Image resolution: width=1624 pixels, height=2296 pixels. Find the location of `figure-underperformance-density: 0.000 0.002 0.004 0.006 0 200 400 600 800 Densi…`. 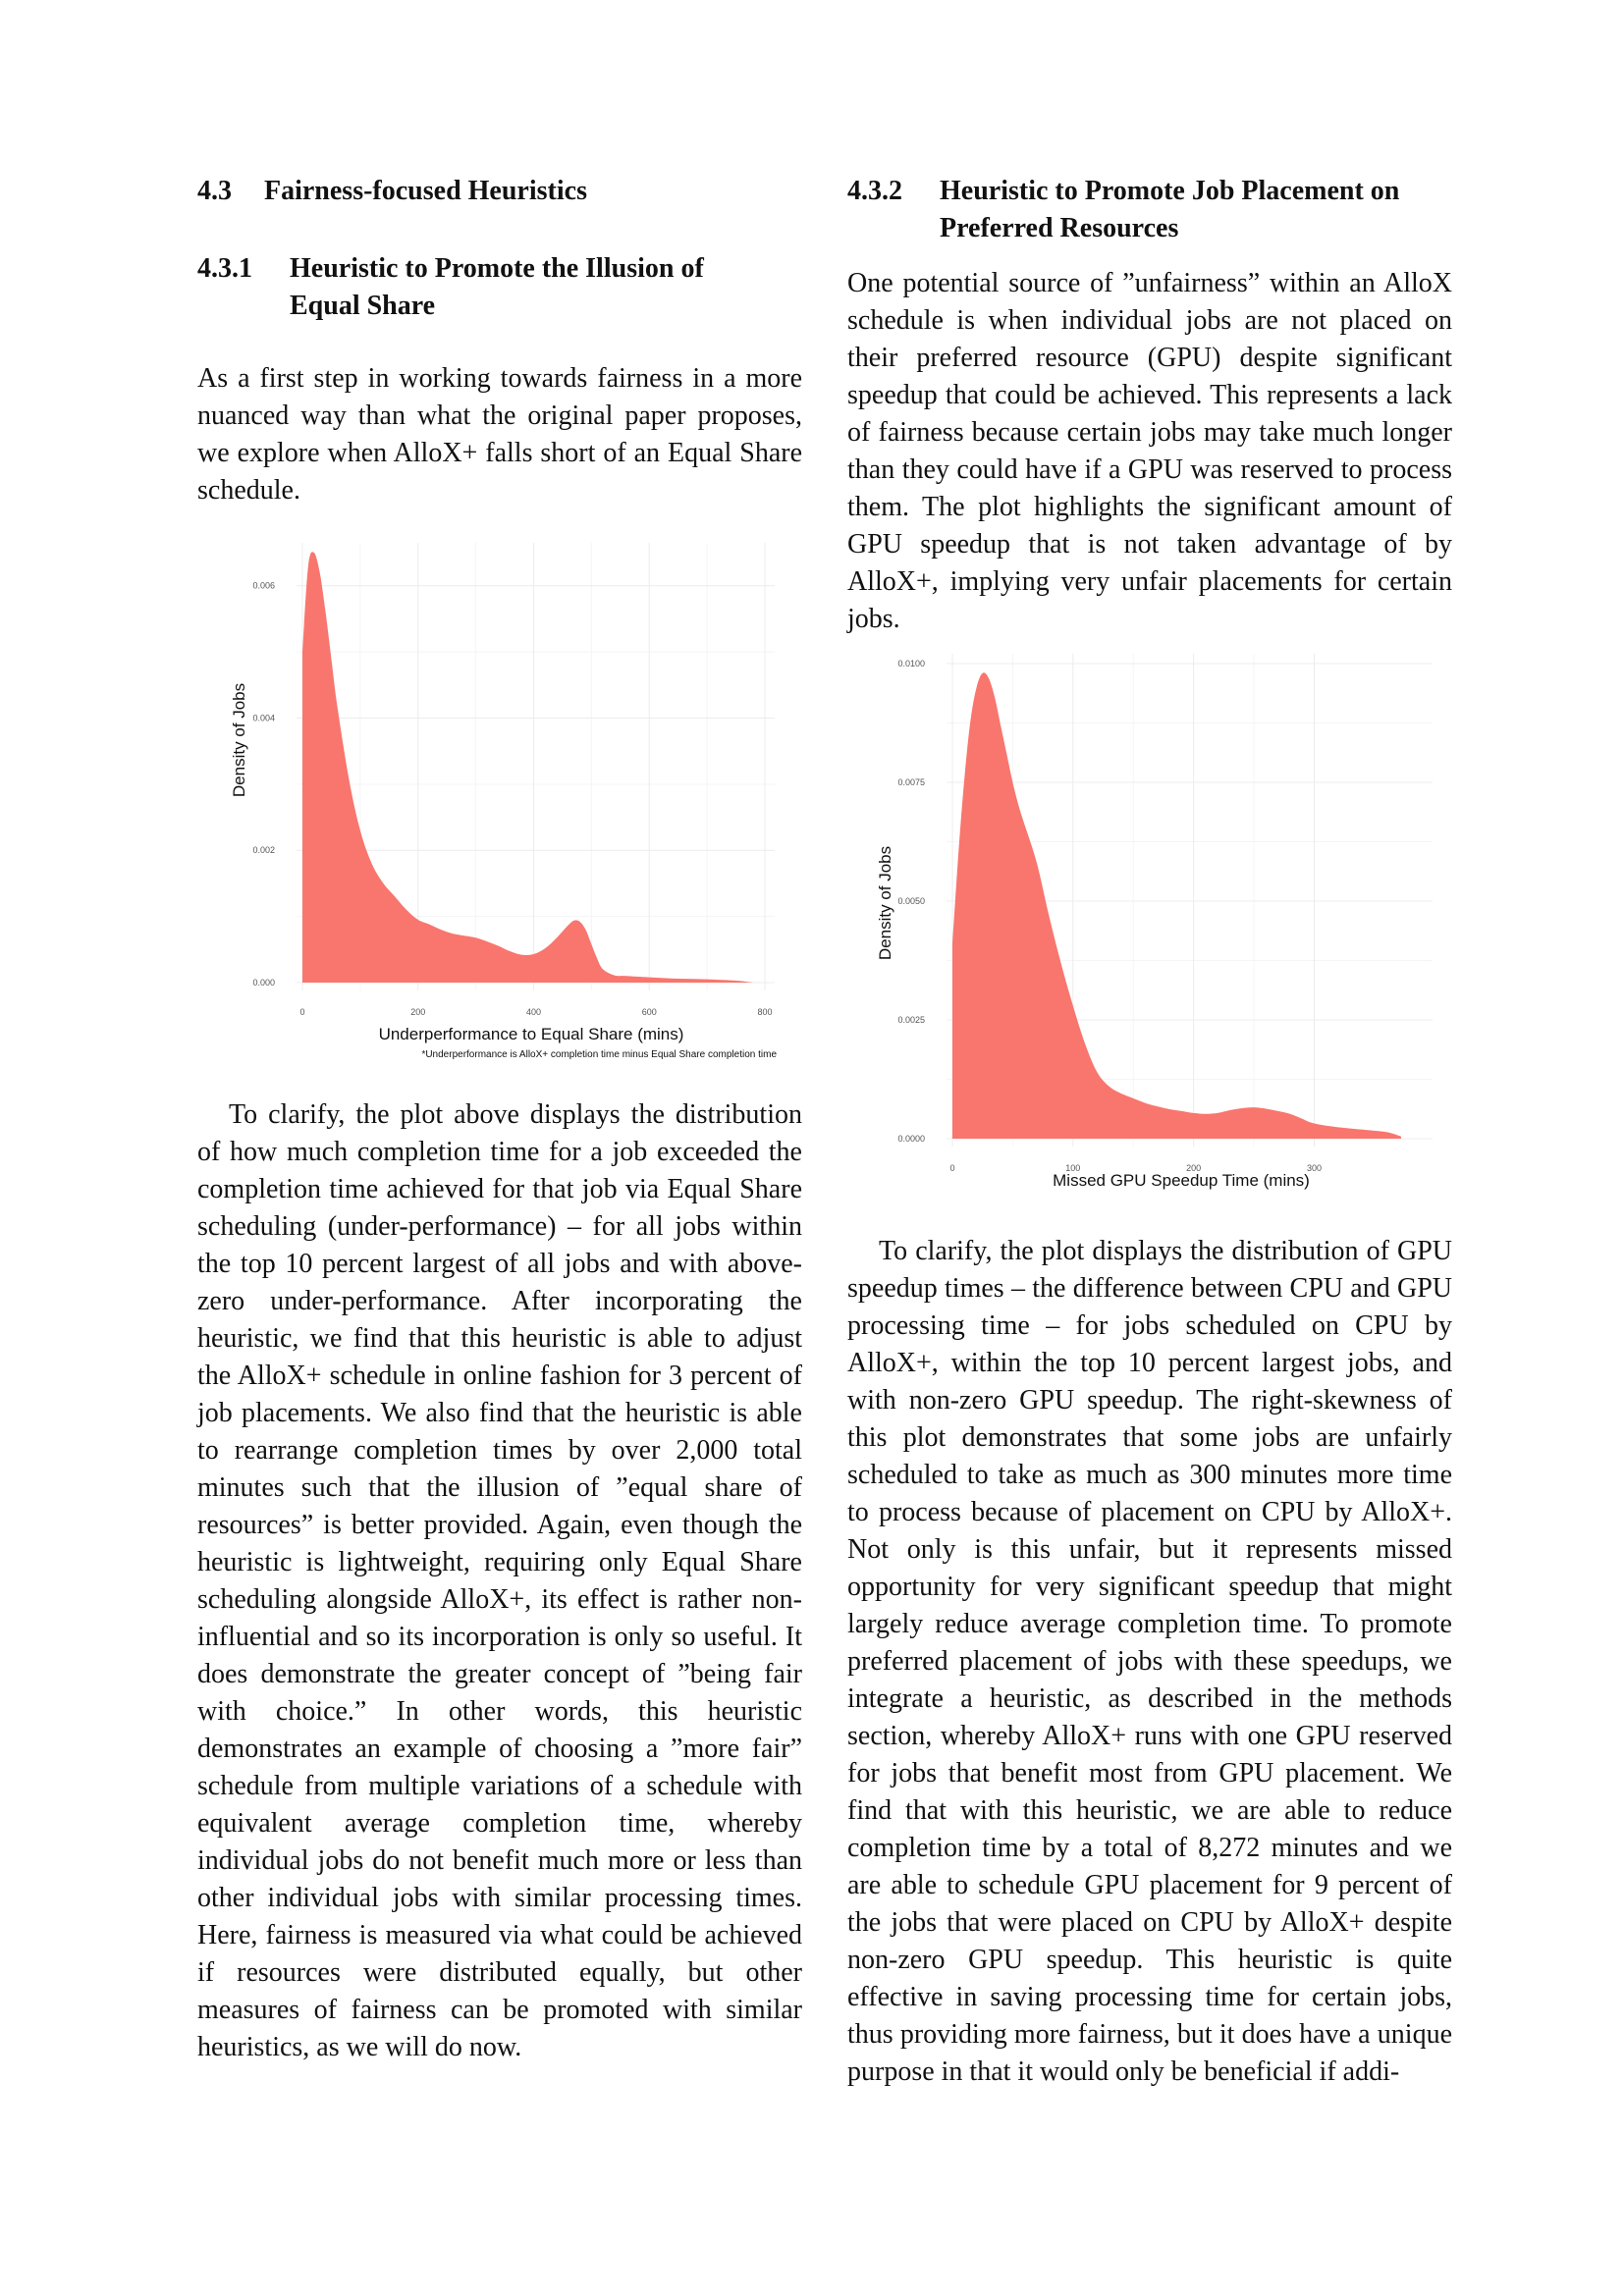

figure-underperformance-density: 0.000 0.002 0.004 0.006 0 200 400 600 800 Densi… is located at coordinates (503, 801).